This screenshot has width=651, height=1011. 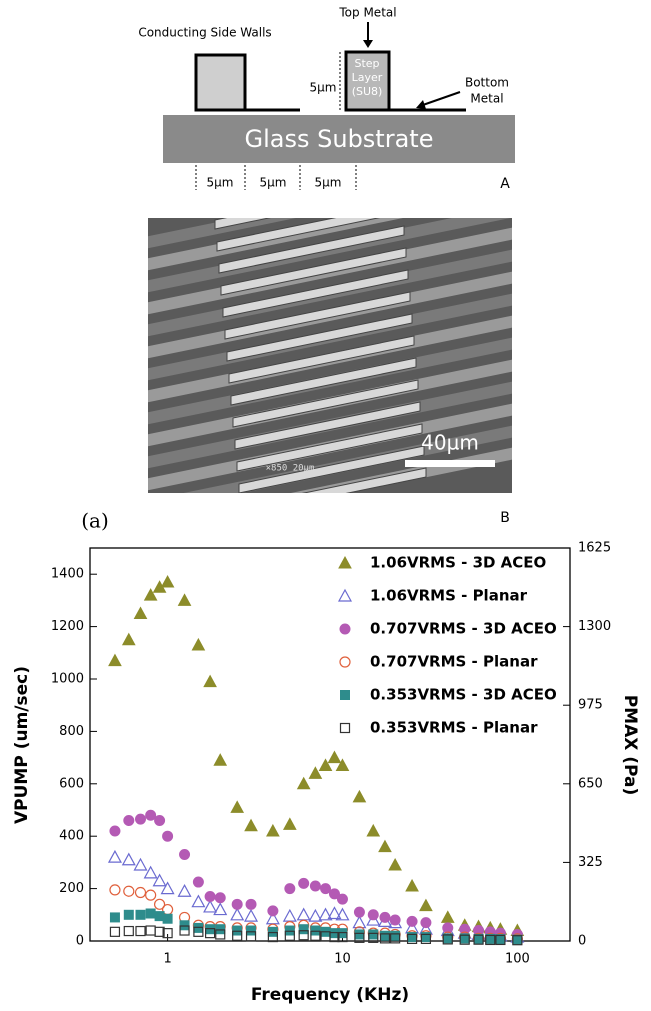 I want to click on y2-tick-label: 975, so click(x=590, y=705).